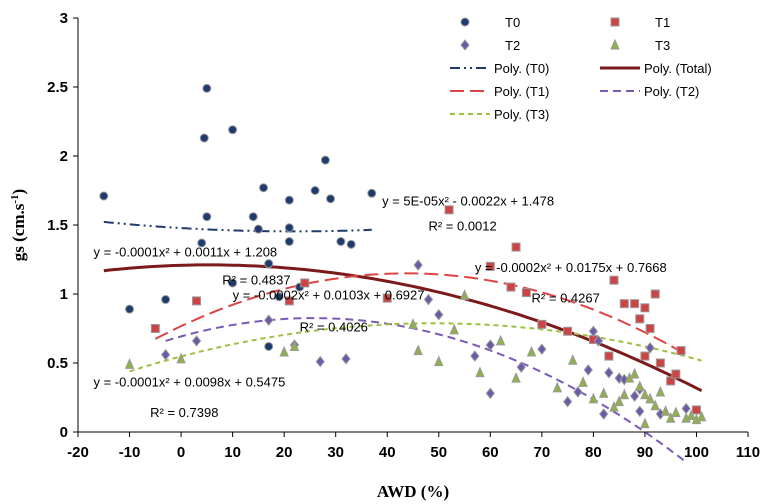 The image size is (769, 504). Describe the element at coordinates (64, 156) in the screenshot. I see `y-tick-label: 2` at that location.